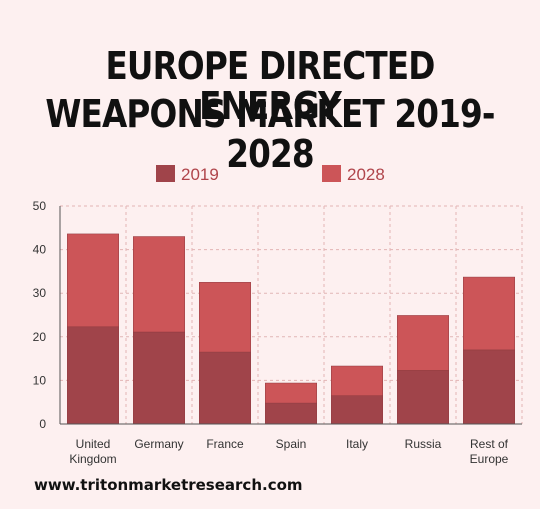 This screenshot has width=540, height=509. What do you see at coordinates (40, 337) in the screenshot?
I see `y-tick-label: 20` at bounding box center [40, 337].